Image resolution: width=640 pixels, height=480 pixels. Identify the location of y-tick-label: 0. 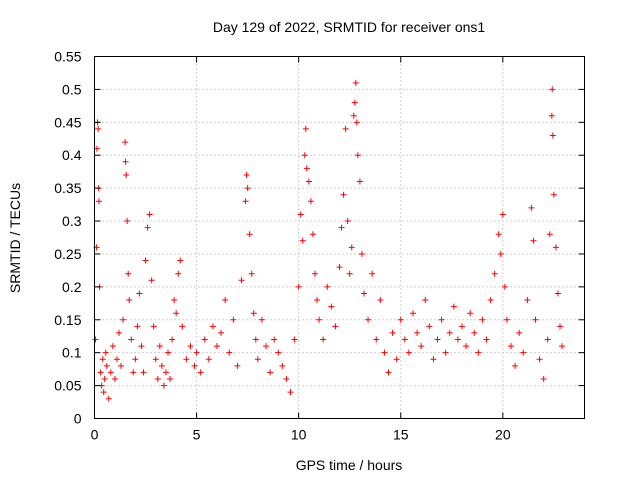
(78, 419).